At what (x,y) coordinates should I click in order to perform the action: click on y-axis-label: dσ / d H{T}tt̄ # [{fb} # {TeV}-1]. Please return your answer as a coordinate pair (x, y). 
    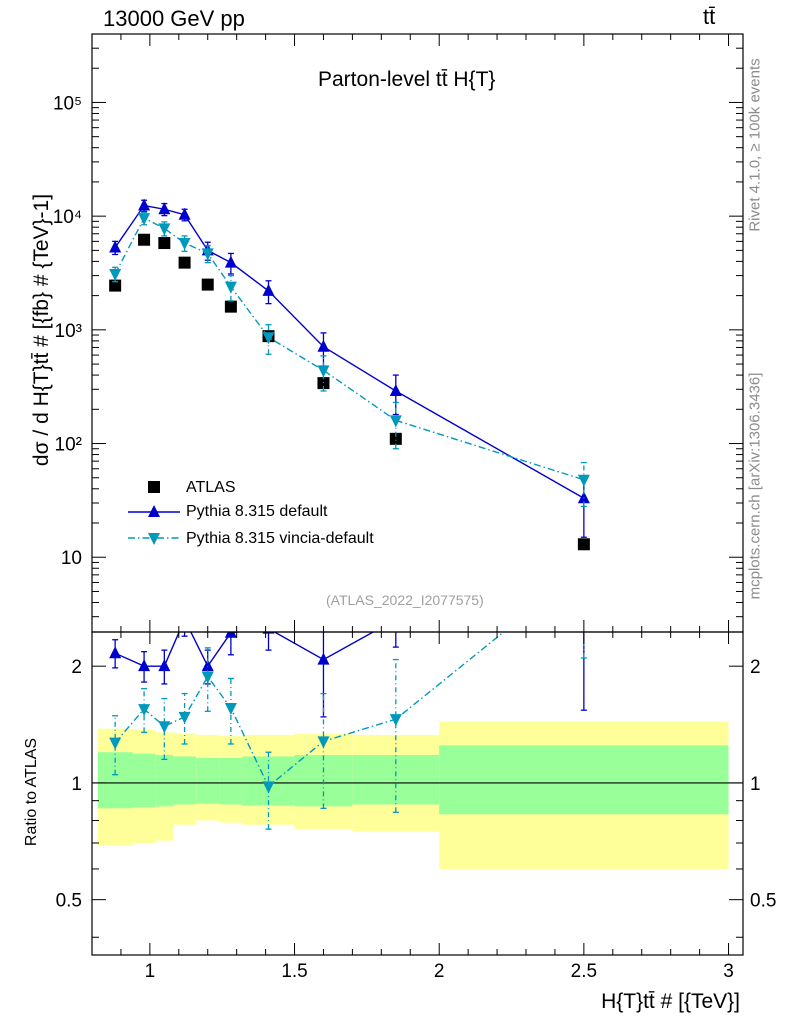
    Looking at the image, I should click on (41, 330).